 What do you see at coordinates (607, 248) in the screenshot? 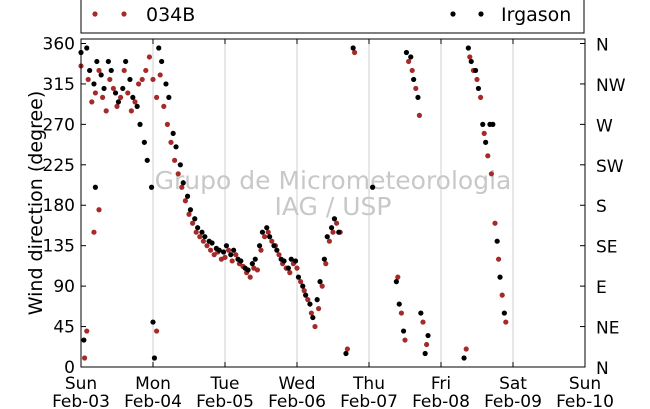
I see `right-tick-label: SE` at bounding box center [607, 248].